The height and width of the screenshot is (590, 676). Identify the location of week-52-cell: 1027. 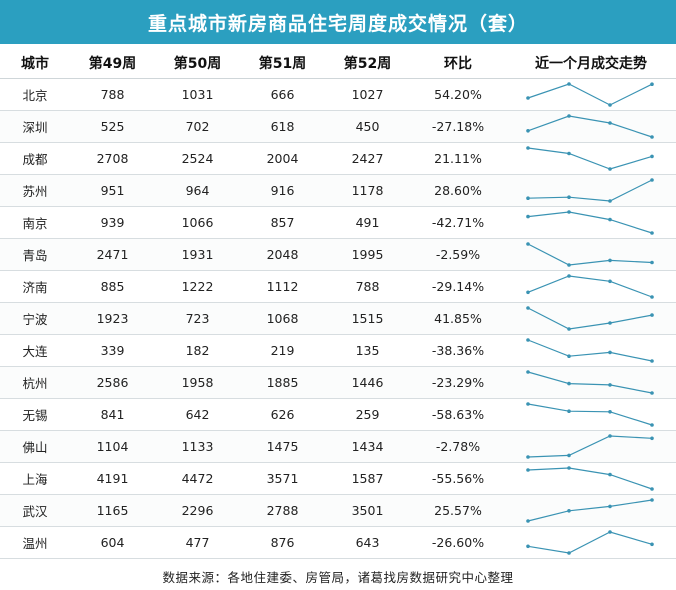
(367, 94).